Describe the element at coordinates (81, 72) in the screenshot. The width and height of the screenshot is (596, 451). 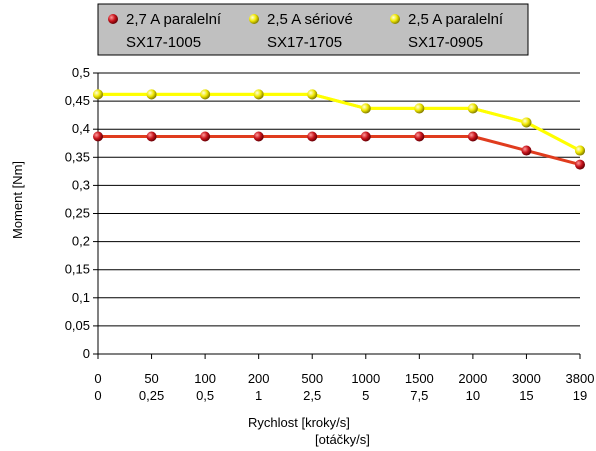
I see `y-tick-label: 0,5` at that location.